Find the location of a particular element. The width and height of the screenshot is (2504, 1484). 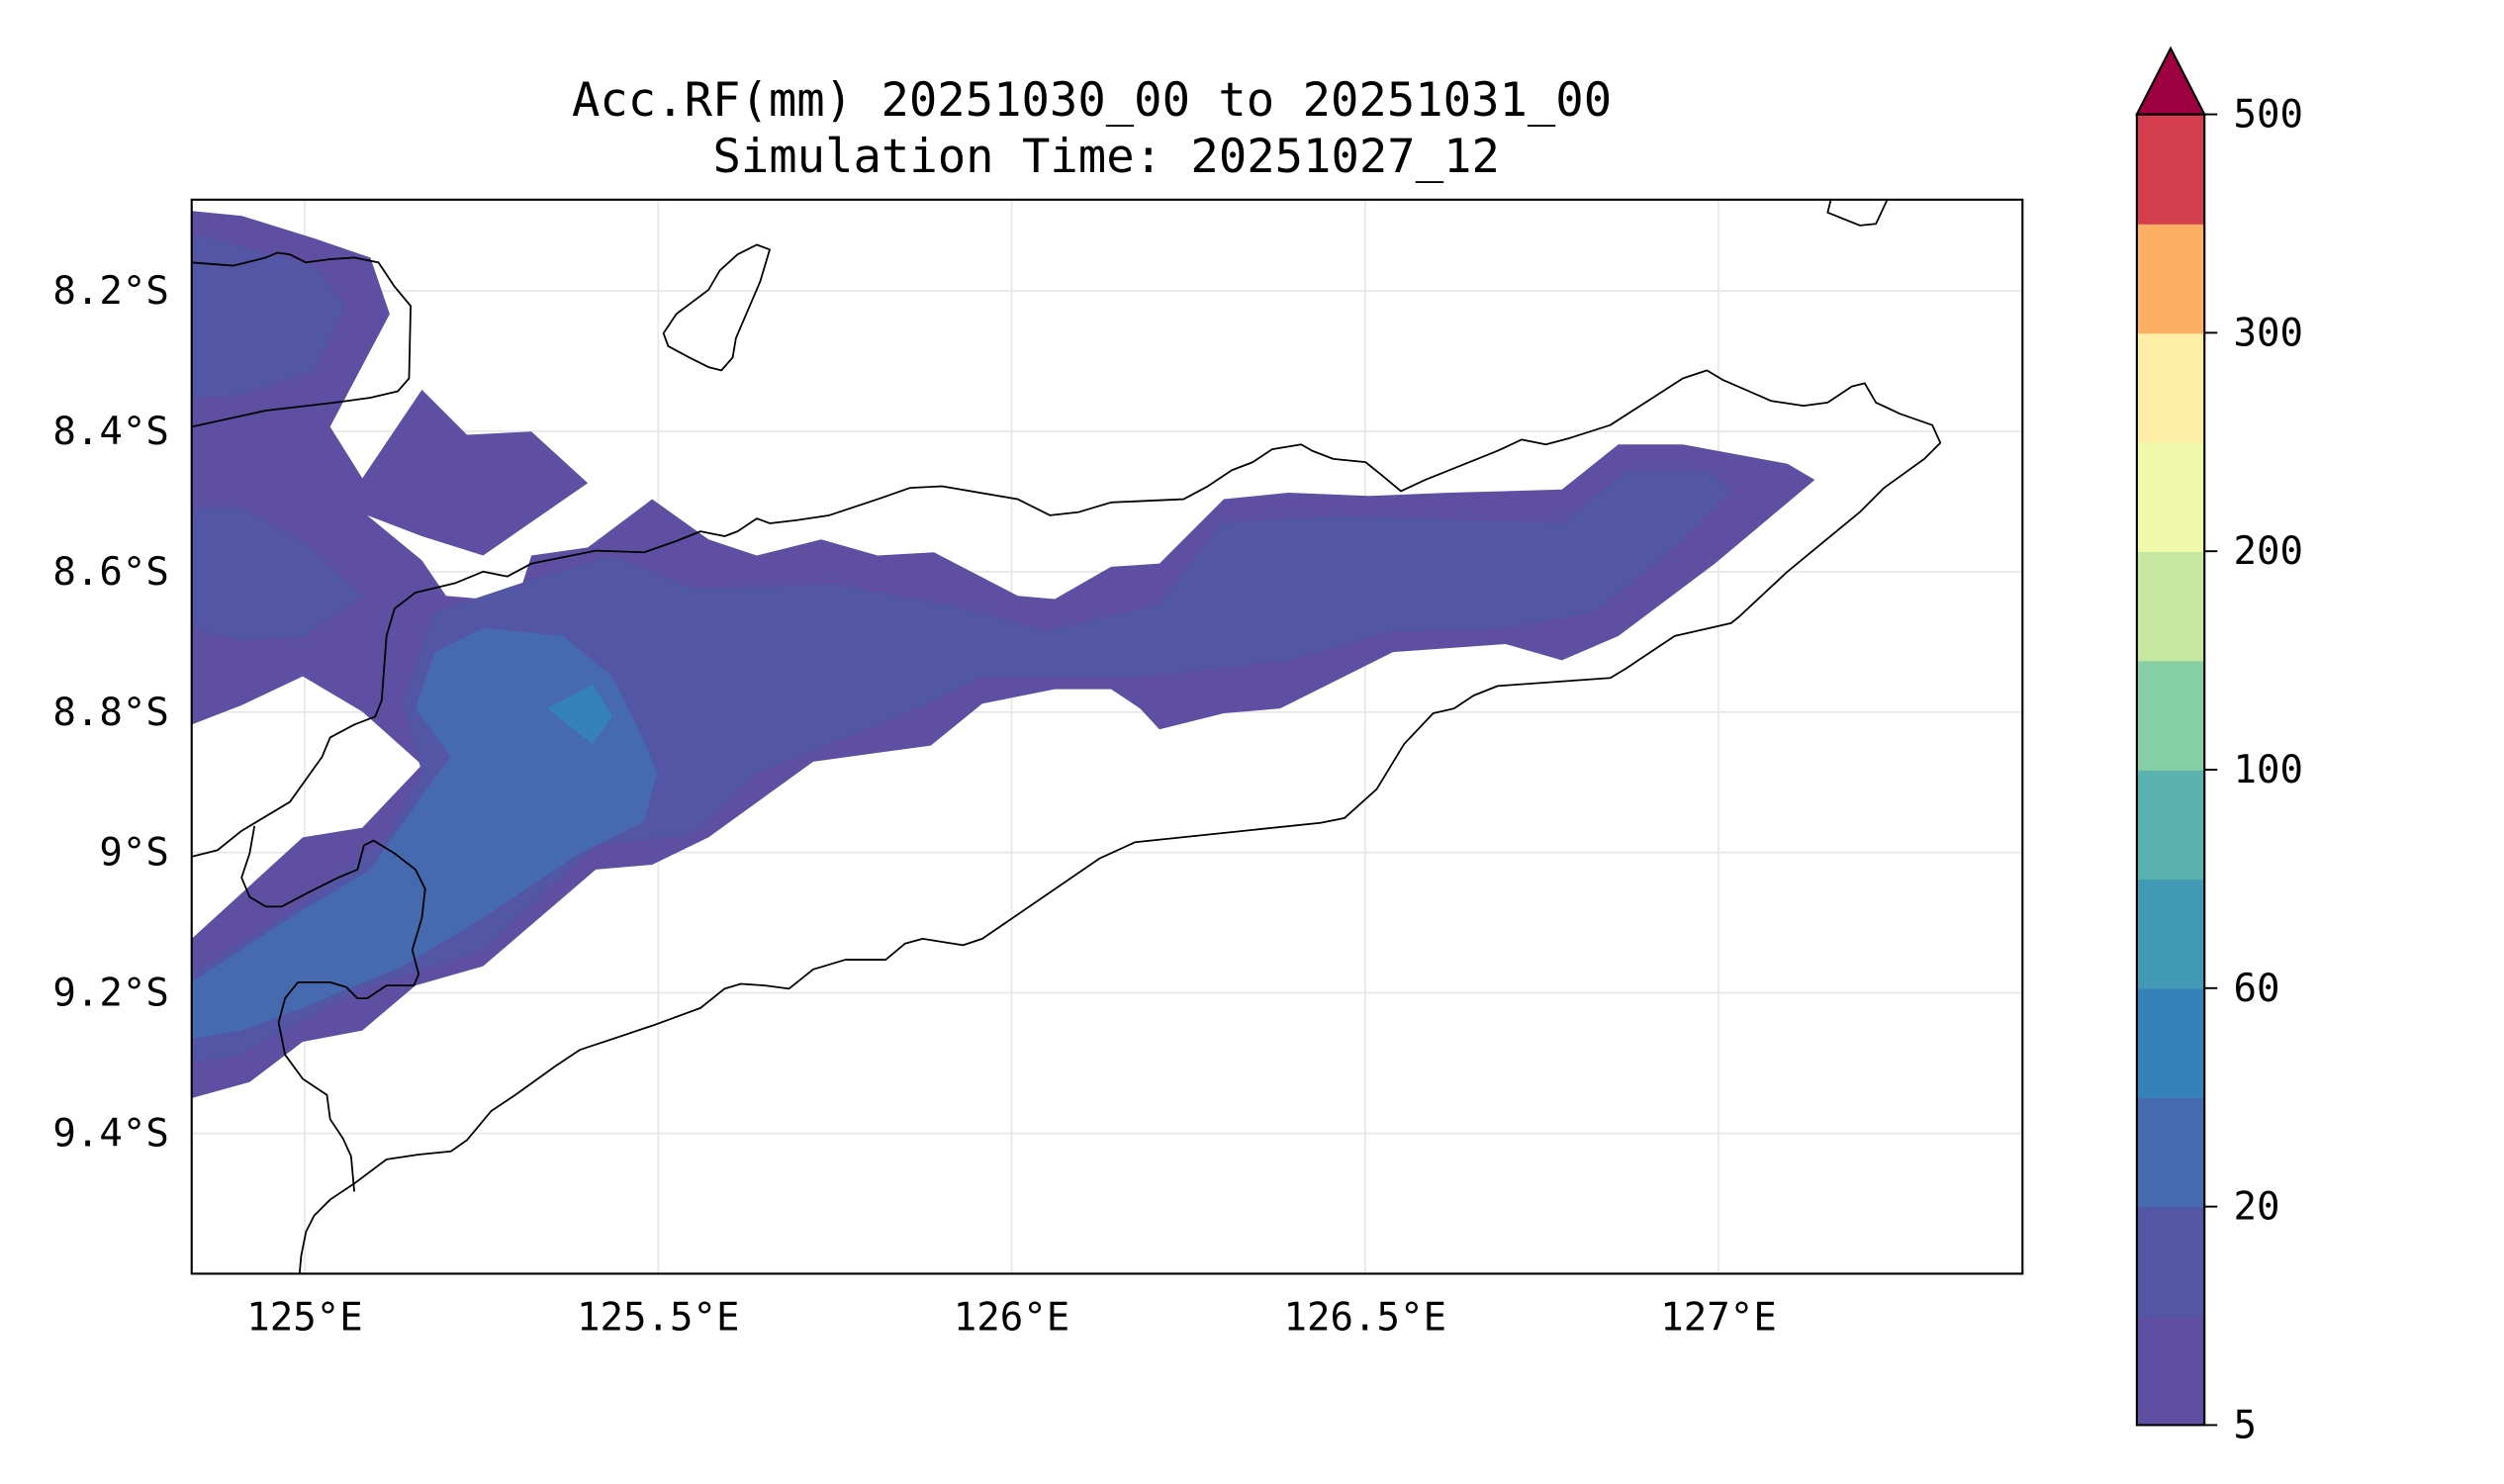

coastline-island-ne is located at coordinates (1857, 213).